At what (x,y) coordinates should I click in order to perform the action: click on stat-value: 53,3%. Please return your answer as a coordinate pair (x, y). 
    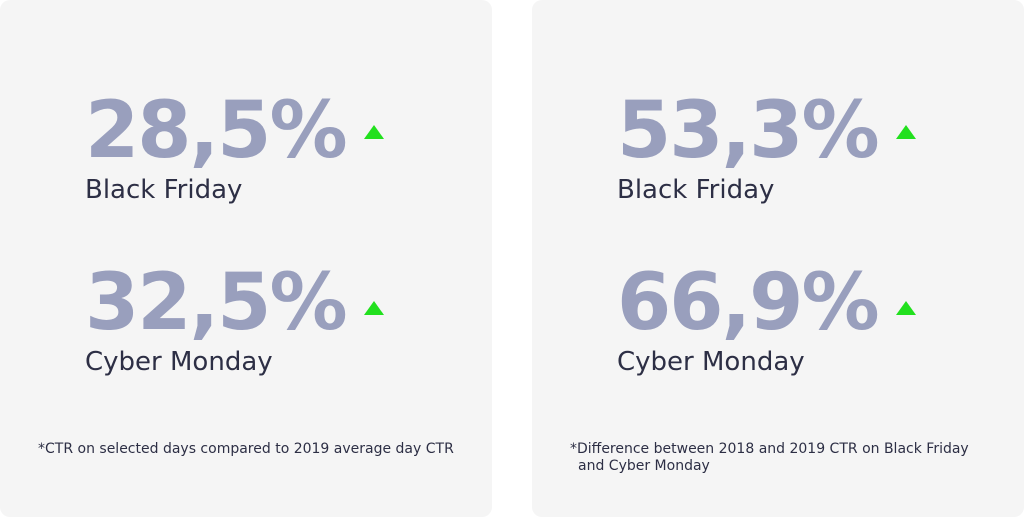
    Looking at the image, I should click on (748, 131).